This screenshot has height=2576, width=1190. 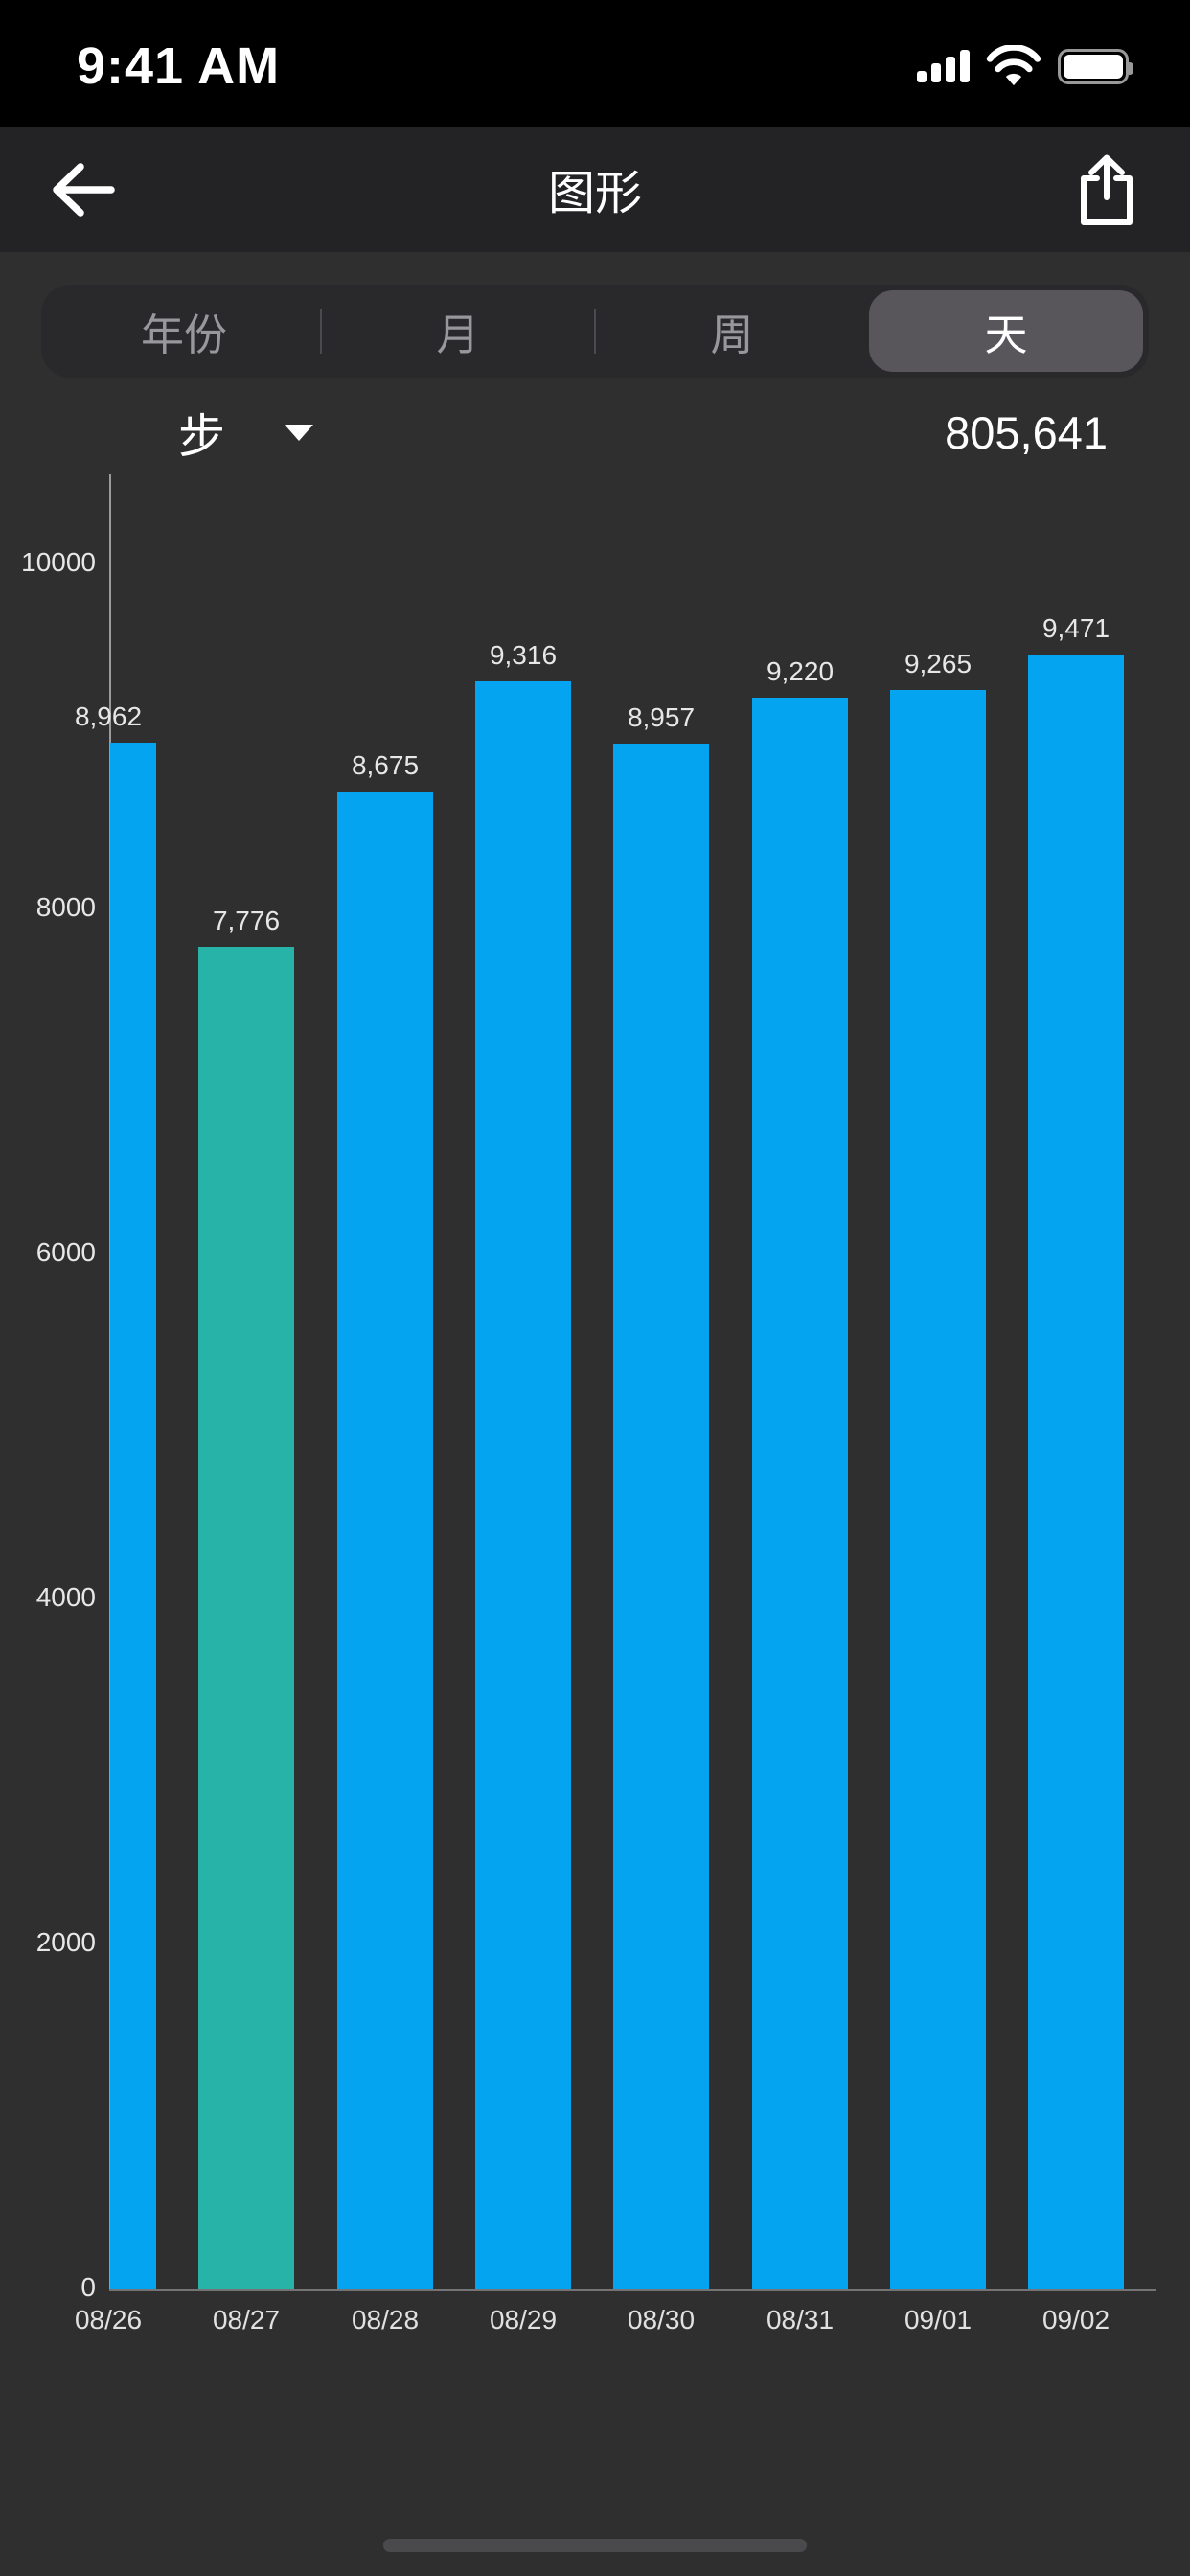 What do you see at coordinates (88, 2287) in the screenshot?
I see `y-tick-label: 0` at bounding box center [88, 2287].